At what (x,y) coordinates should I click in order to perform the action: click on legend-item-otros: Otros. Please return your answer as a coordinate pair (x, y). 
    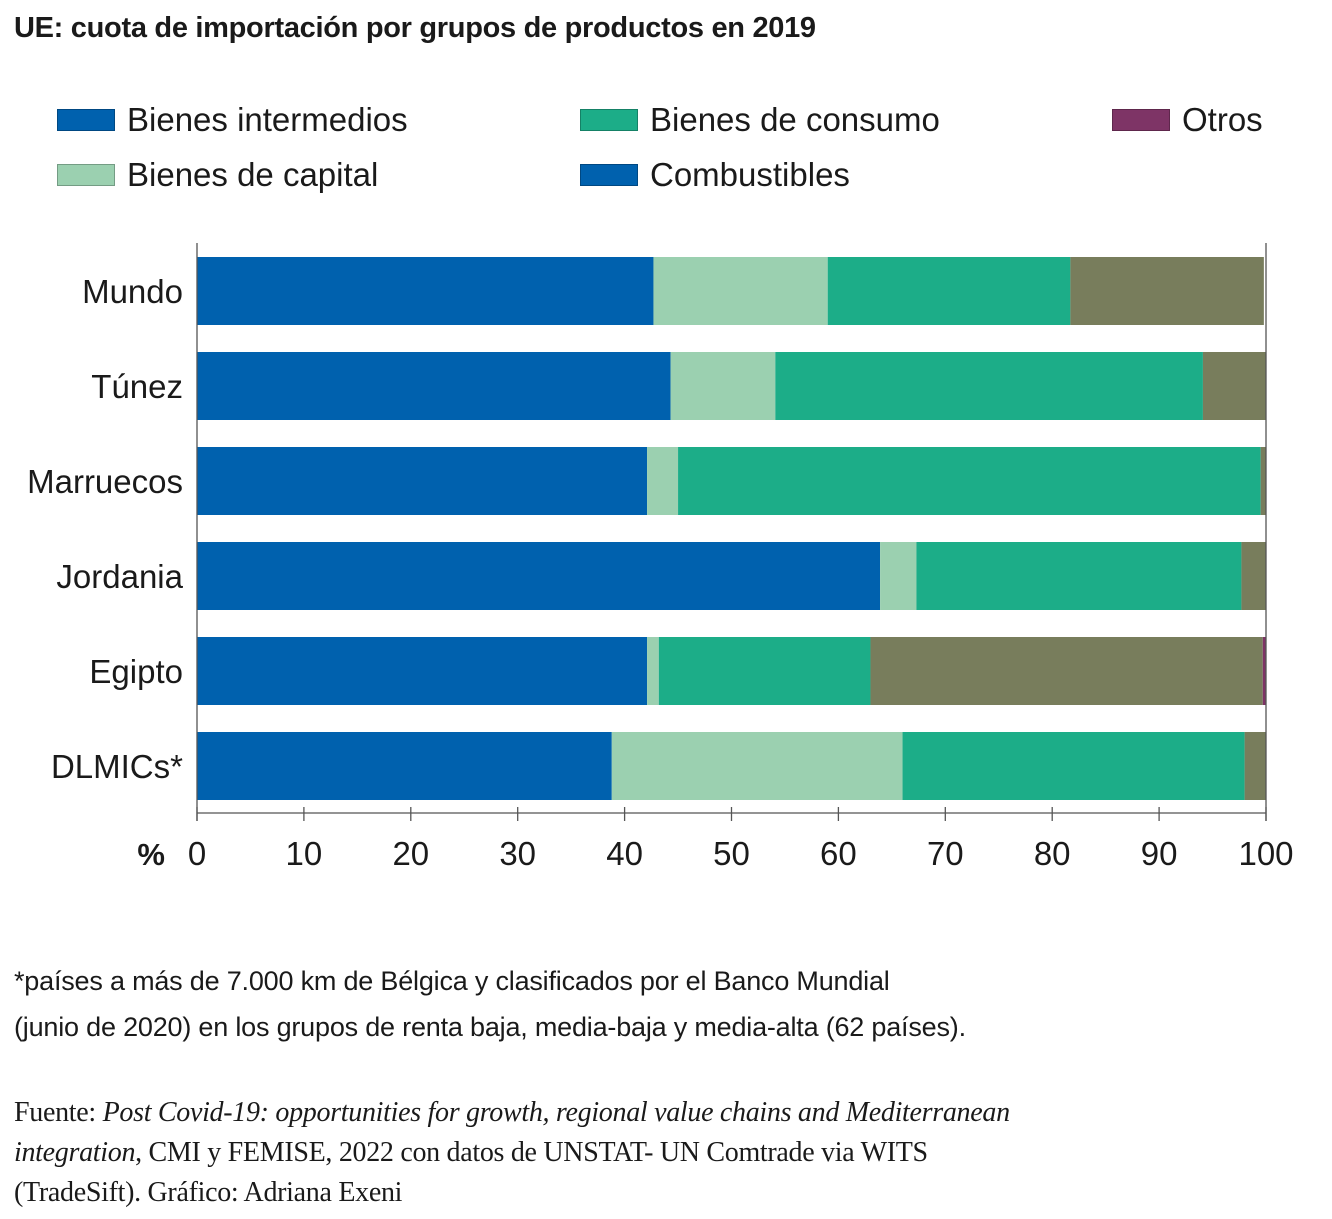
    Looking at the image, I should click on (1187, 120).